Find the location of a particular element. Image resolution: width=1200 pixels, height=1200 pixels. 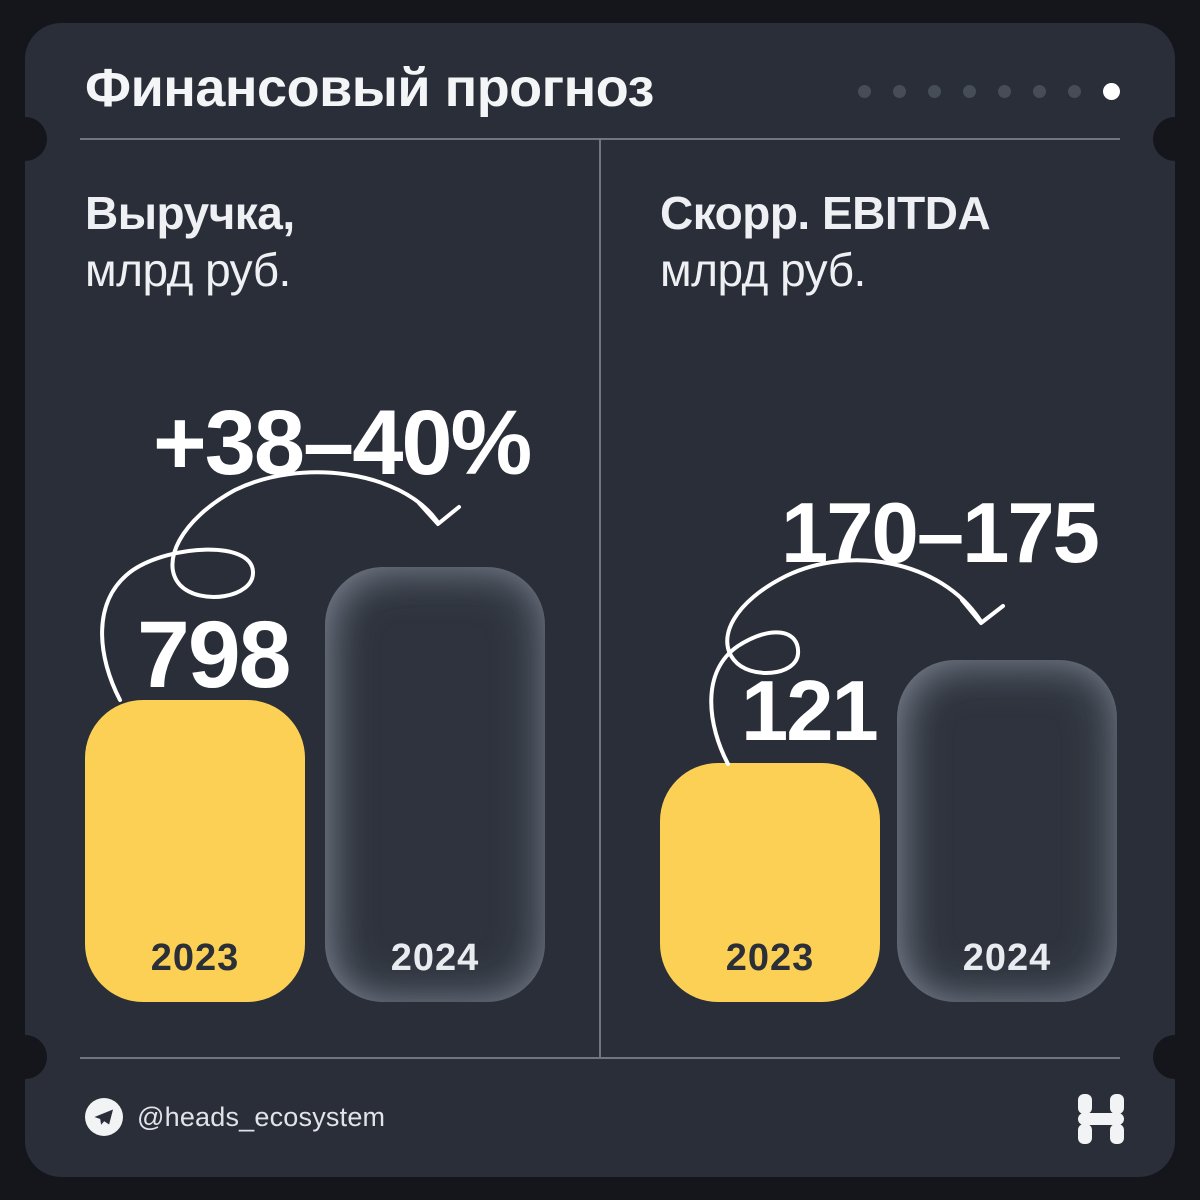

ebitda-bar-2023: 2023 is located at coordinates (770, 882).